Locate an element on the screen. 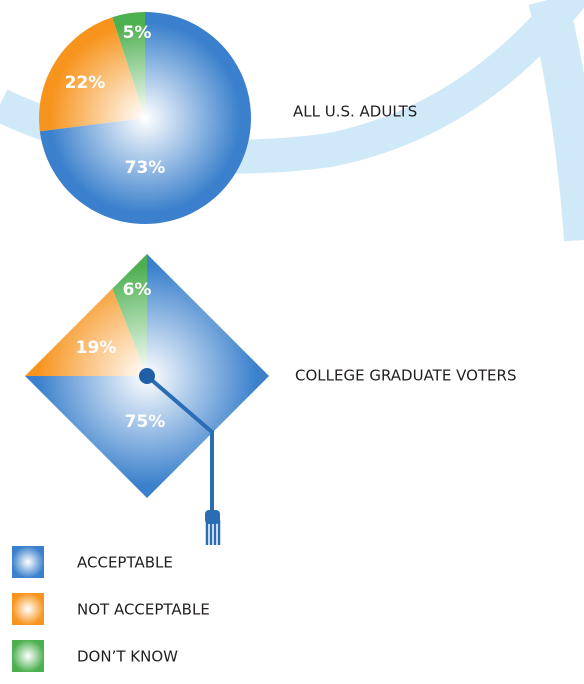  data-label: 6% is located at coordinates (137, 290).